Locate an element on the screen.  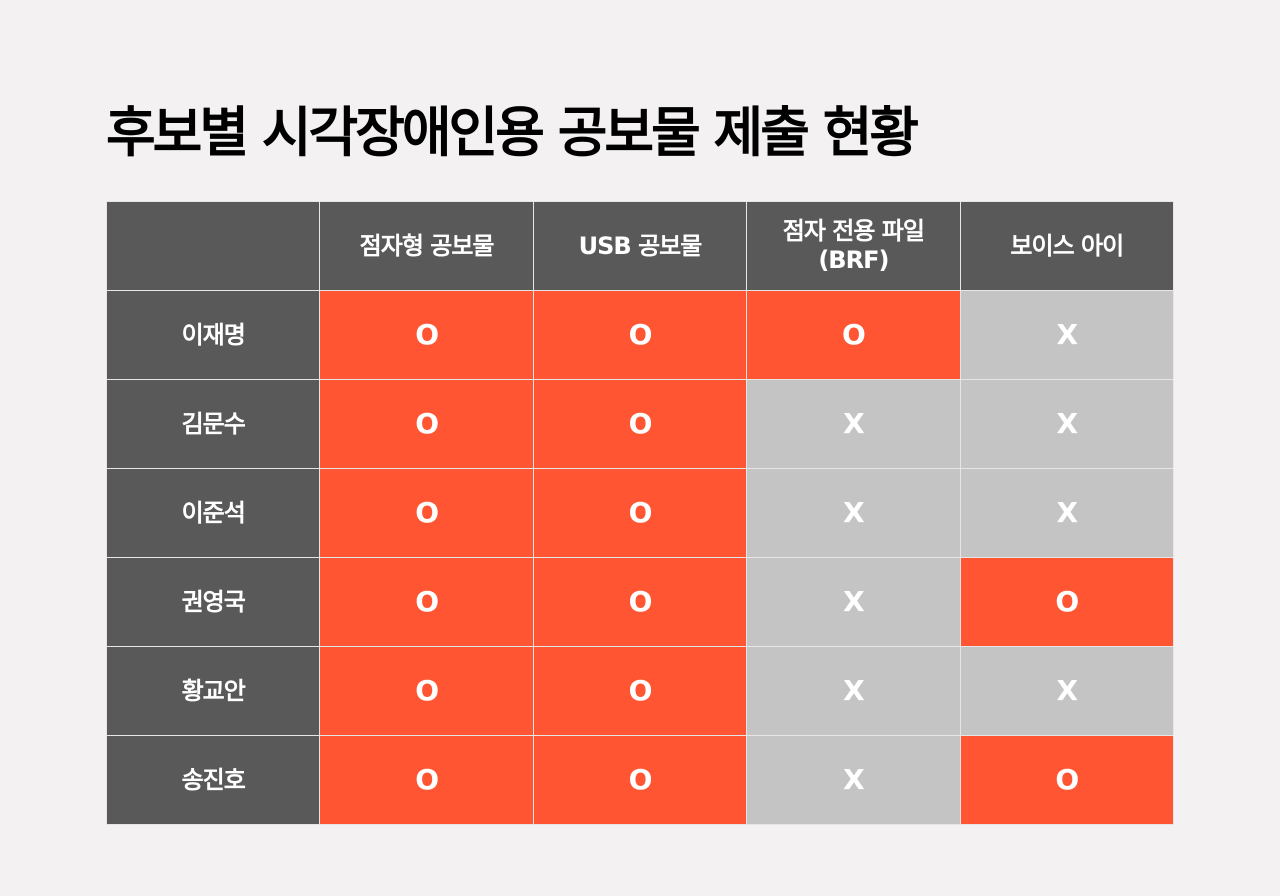
row-header-candidate-text: 권영국 is located at coordinates (213, 601).